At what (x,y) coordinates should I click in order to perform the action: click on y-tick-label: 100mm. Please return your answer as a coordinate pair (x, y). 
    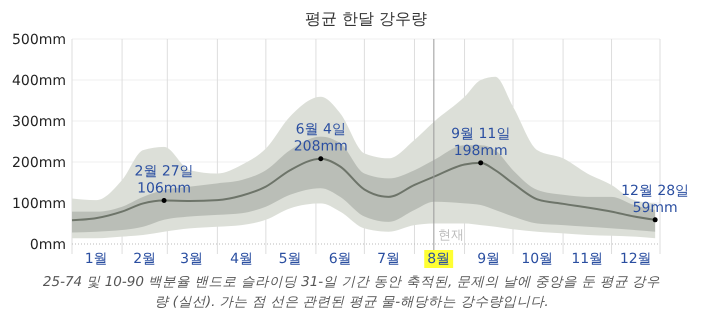
    Looking at the image, I should click on (39, 204).